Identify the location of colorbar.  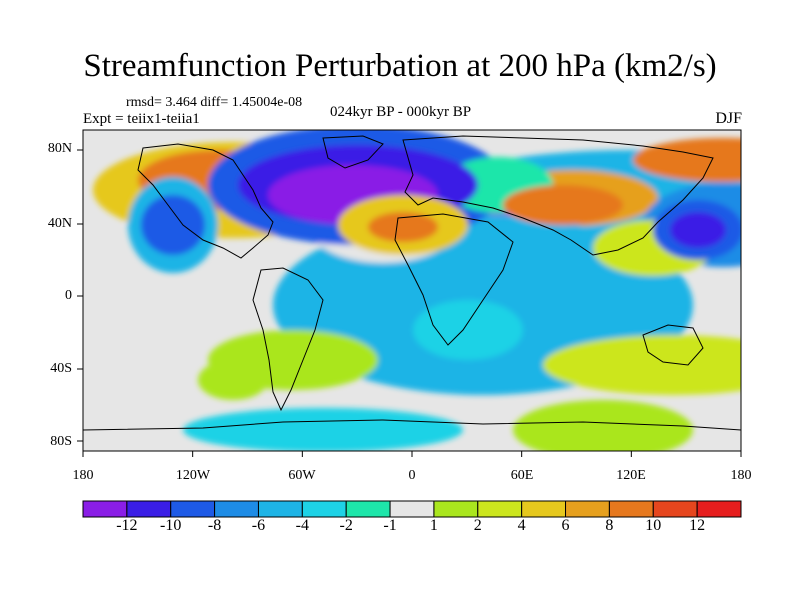
(412, 509).